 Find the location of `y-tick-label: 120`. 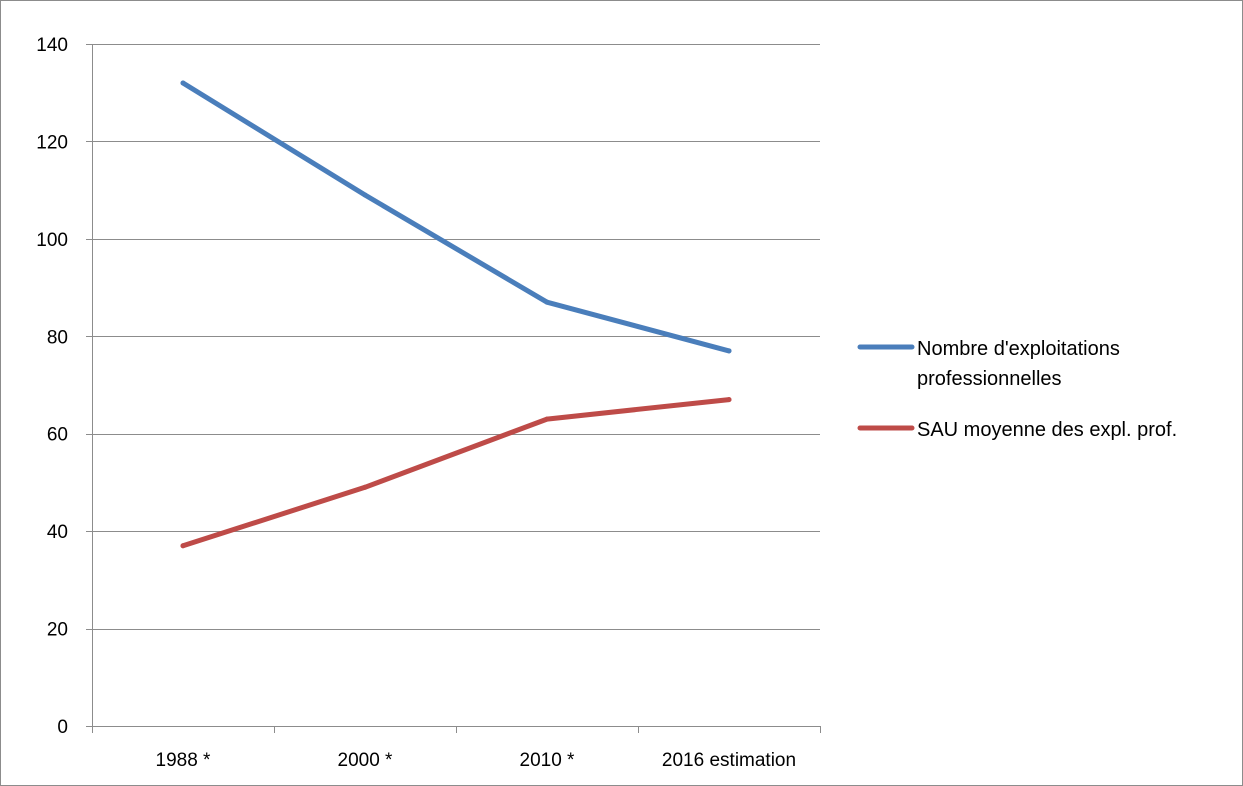

y-tick-label: 120 is located at coordinates (52, 142).